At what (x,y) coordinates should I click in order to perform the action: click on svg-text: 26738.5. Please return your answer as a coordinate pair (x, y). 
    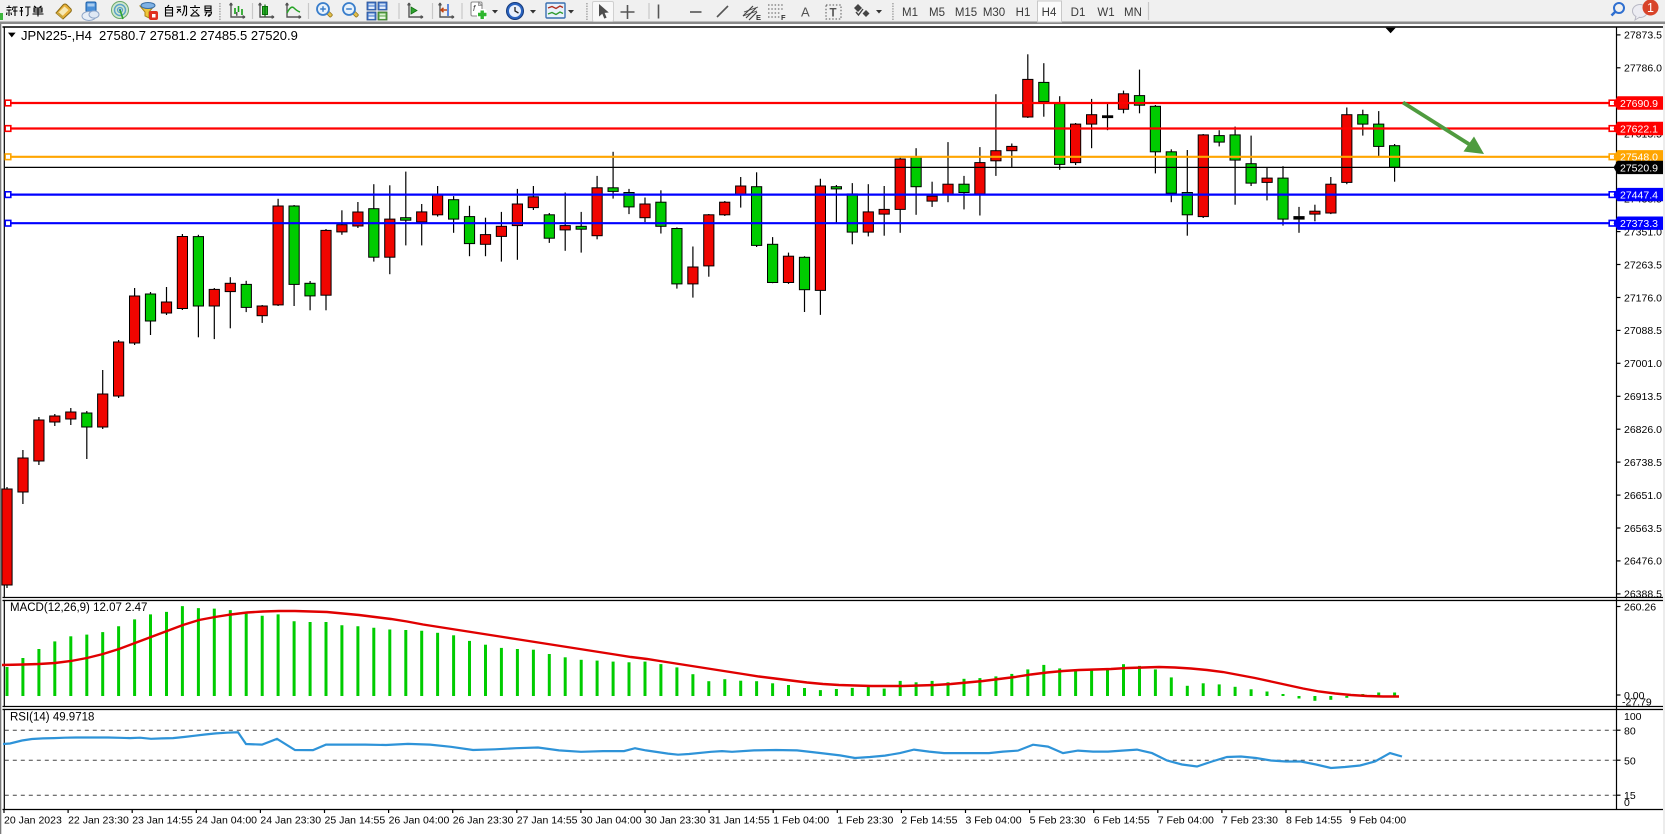
    Looking at the image, I should click on (1643, 463).